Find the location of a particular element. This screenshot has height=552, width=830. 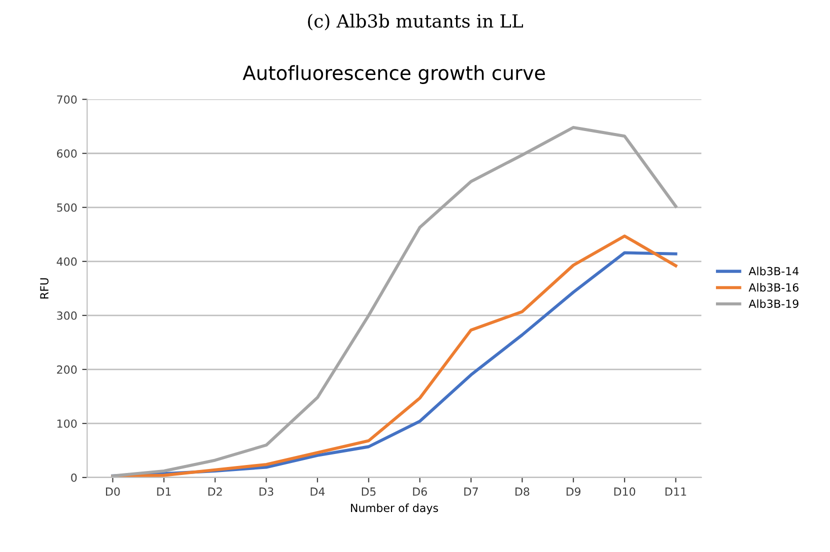

x-tick-label: D2 is located at coordinates (215, 491).